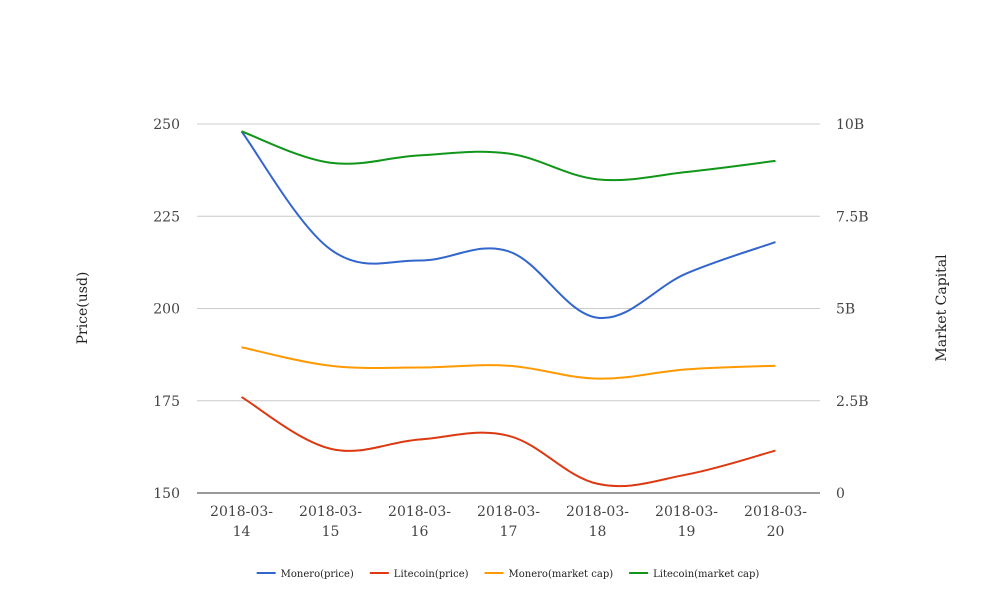 Image resolution: width=1008 pixels, height=616 pixels. I want to click on x-tick-label: 2018-03-16, so click(419, 522).